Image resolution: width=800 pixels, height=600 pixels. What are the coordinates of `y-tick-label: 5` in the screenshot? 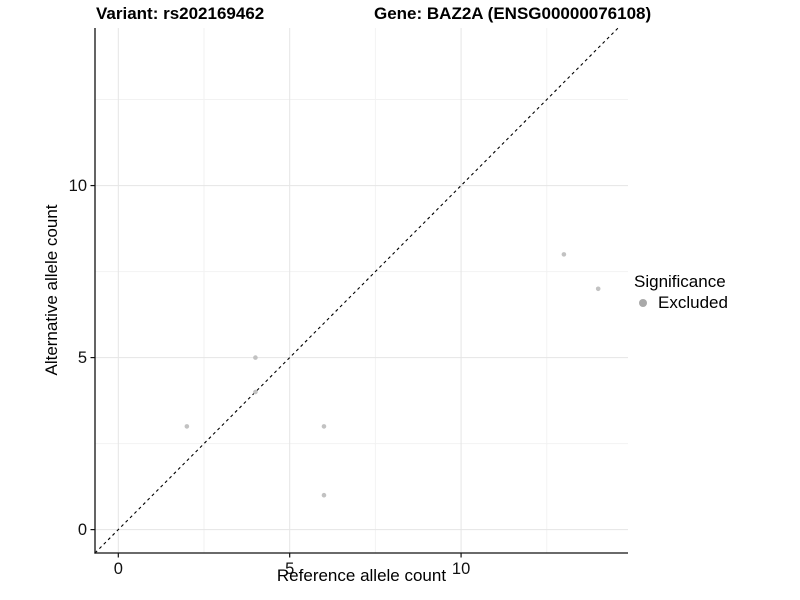 It's located at (82, 358).